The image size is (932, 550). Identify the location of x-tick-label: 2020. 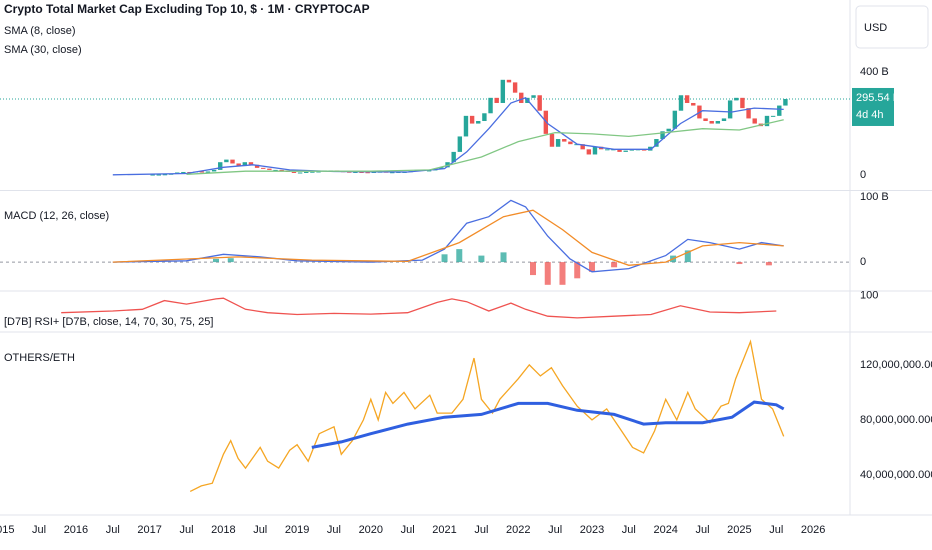
(371, 530).